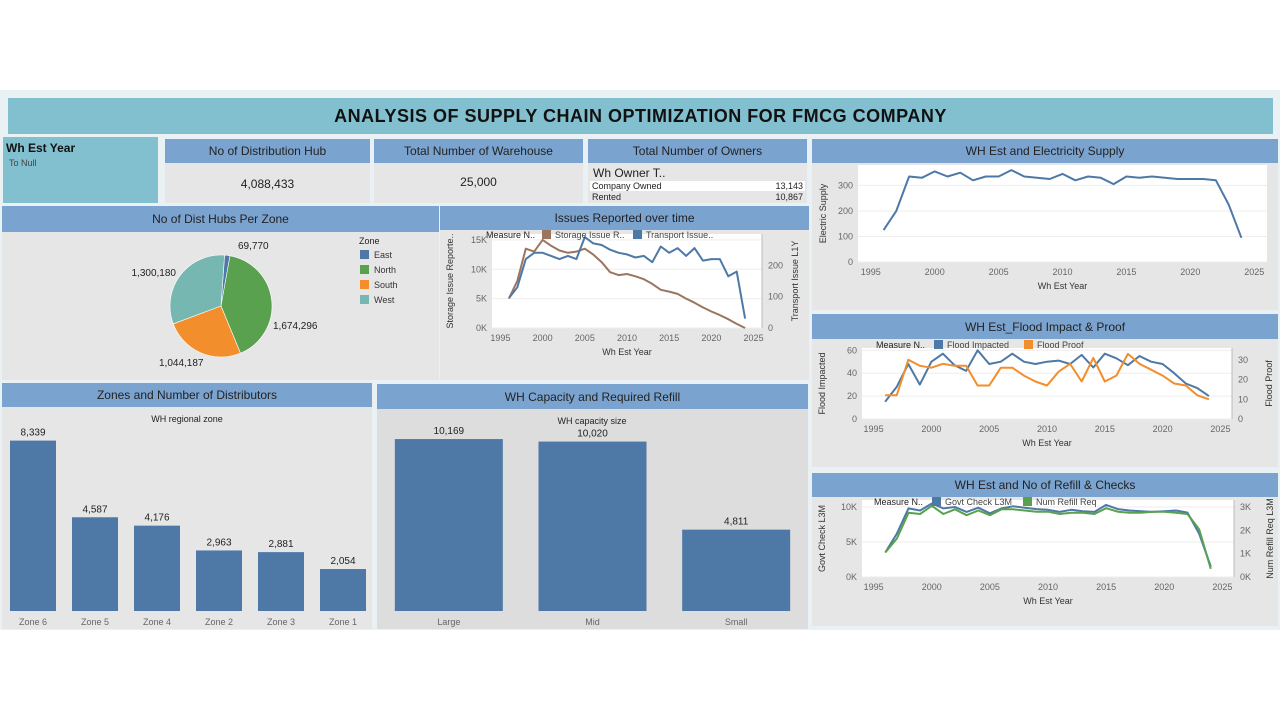 Image resolution: width=1280 pixels, height=720 pixels. What do you see at coordinates (1245, 530) in the screenshot?
I see `refill-y2tick-2: 2K` at bounding box center [1245, 530].